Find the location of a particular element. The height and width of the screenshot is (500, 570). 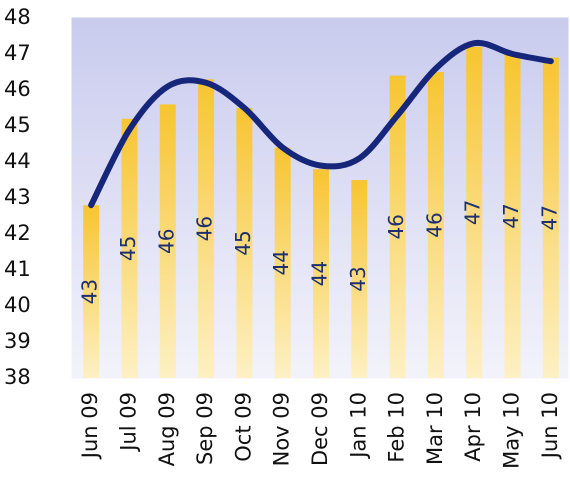

x-tick-label: Apr 10 is located at coordinates (473, 427).